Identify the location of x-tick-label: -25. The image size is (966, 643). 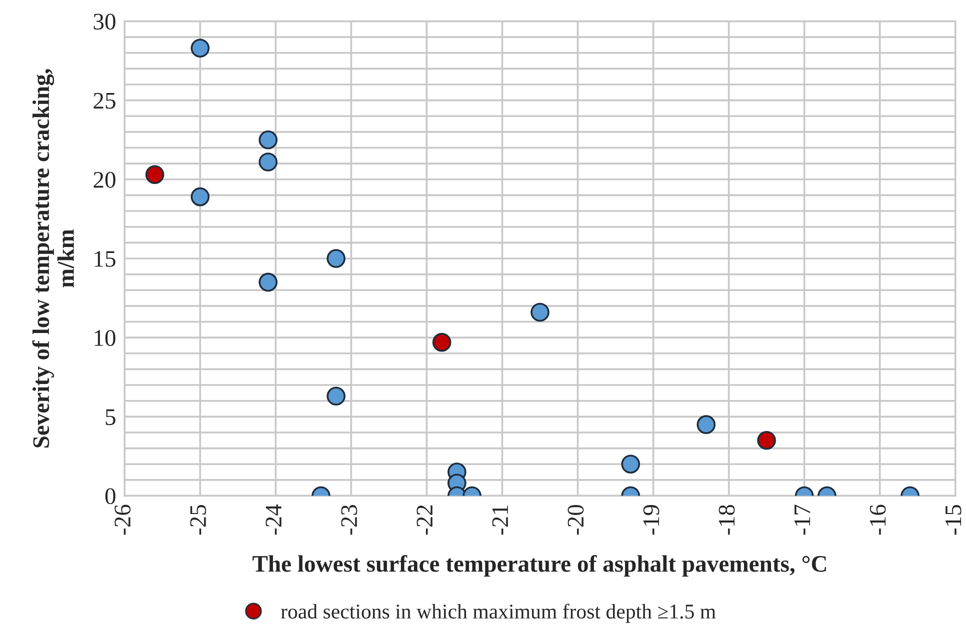
(198, 520).